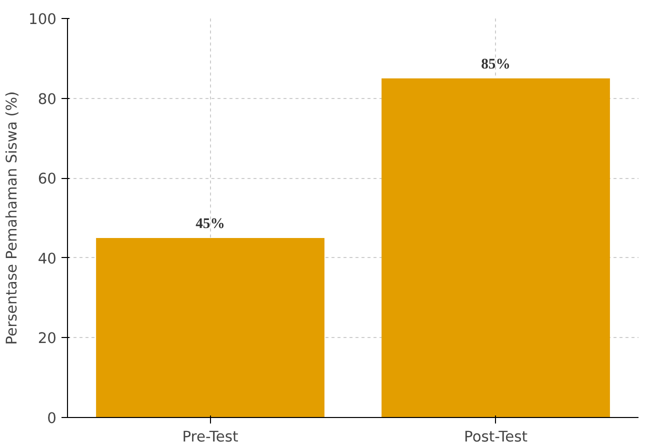 The image size is (653, 448). I want to click on x-tick-label: Post-Test, so click(496, 437).